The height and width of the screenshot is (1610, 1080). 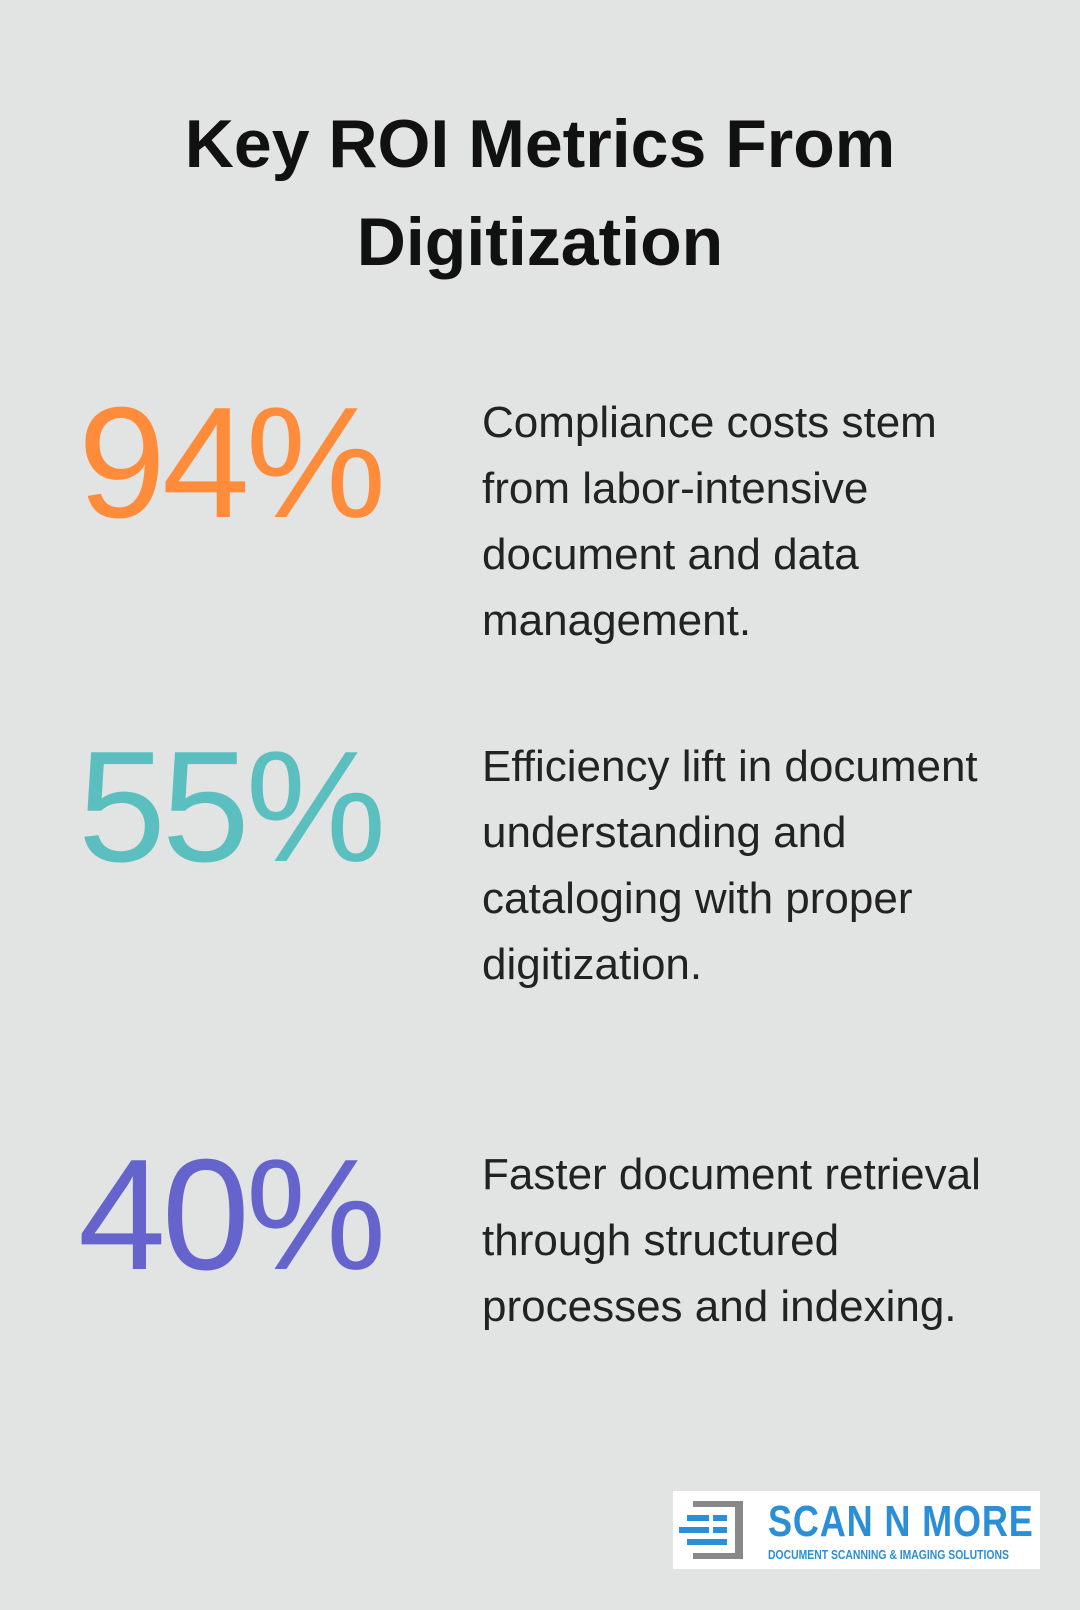 What do you see at coordinates (232, 807) in the screenshot?
I see `stat-value: 55%` at bounding box center [232, 807].